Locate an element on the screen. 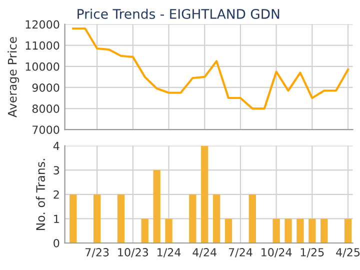 This screenshot has width=360, height=270. y-tick-label: 8000 is located at coordinates (46, 108).